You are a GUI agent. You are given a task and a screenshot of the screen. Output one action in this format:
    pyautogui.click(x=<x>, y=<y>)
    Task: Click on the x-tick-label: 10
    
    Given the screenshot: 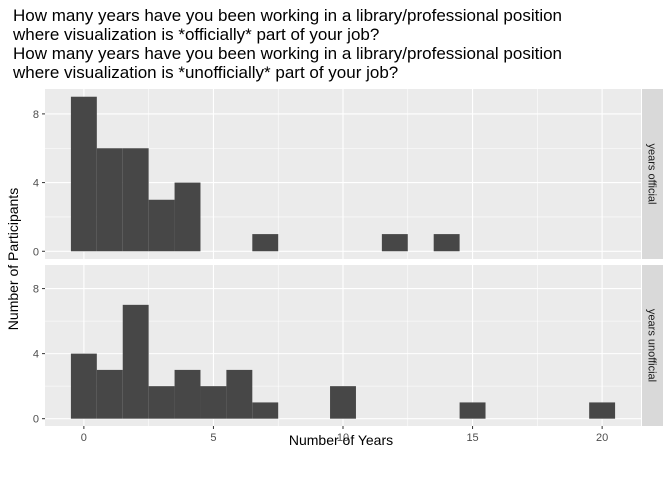 What is the action you would take?
    pyautogui.click(x=343, y=438)
    